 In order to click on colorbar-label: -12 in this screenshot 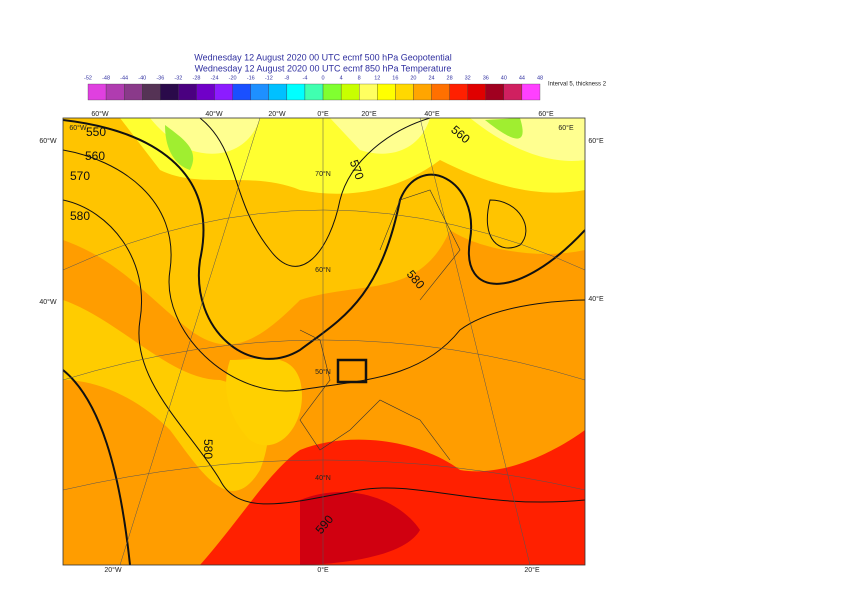, I will do `click(269, 78)`.